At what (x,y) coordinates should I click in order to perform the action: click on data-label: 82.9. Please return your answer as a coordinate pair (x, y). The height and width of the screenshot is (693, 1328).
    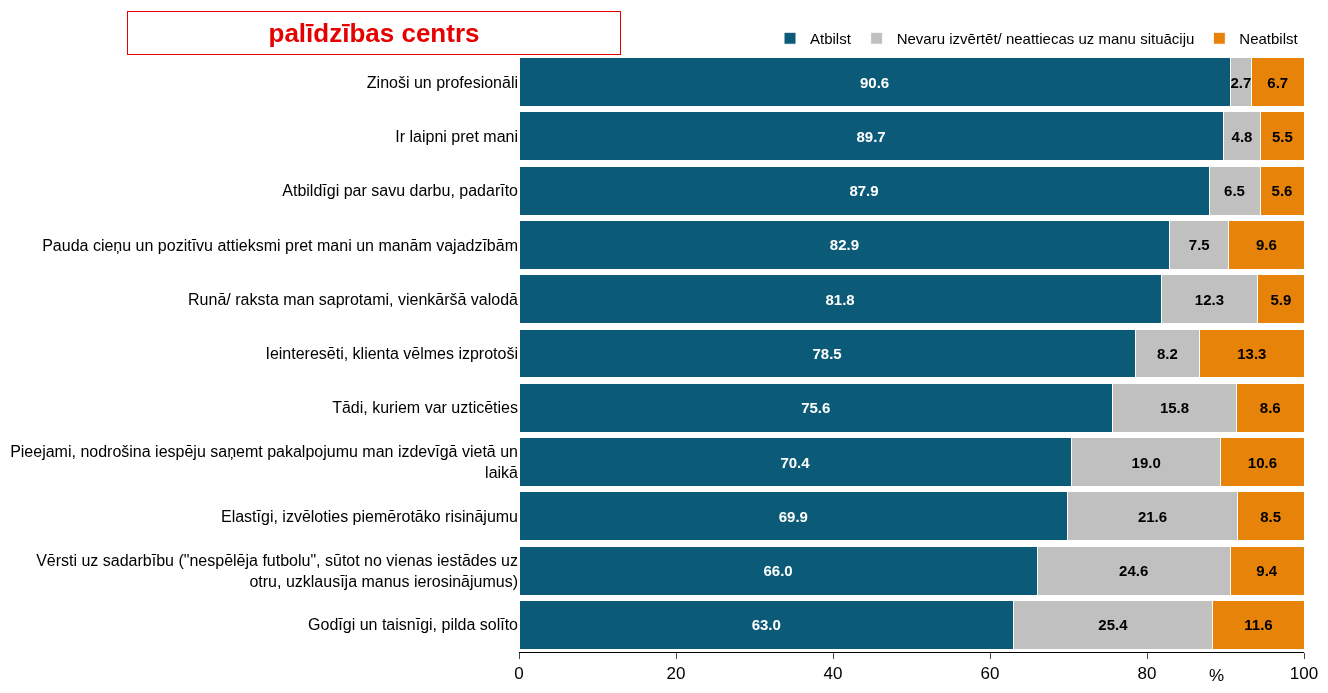
    Looking at the image, I should click on (844, 245).